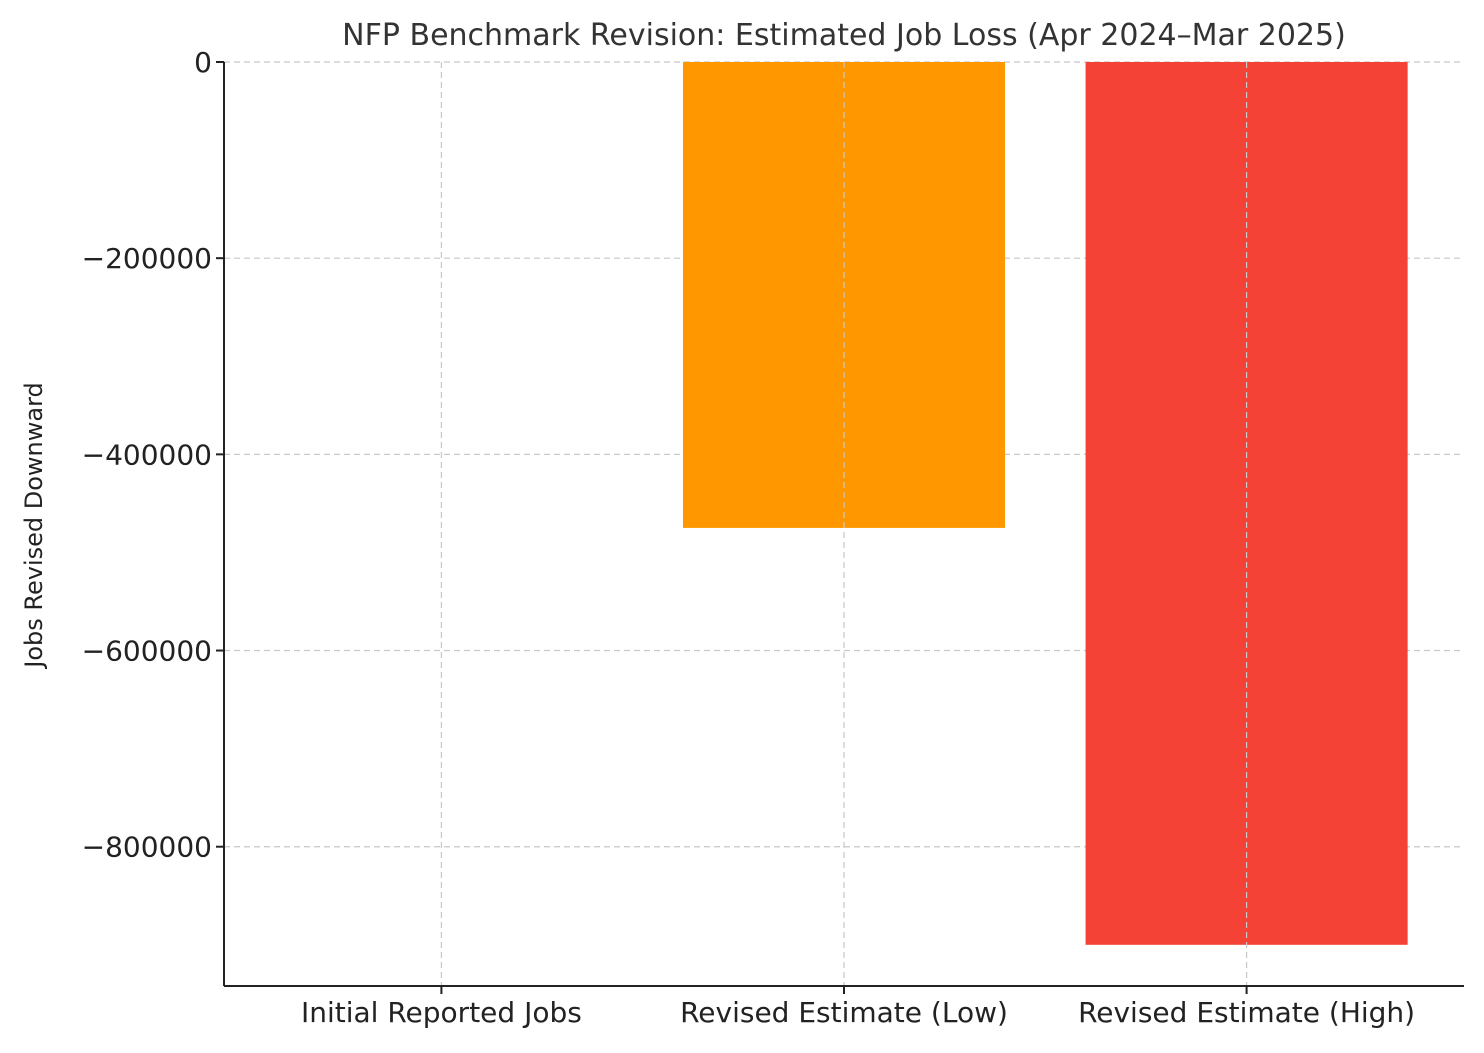 The image size is (1484, 1053). I want to click on x-tick-label: Revised Estimate (High), so click(1246, 1012).